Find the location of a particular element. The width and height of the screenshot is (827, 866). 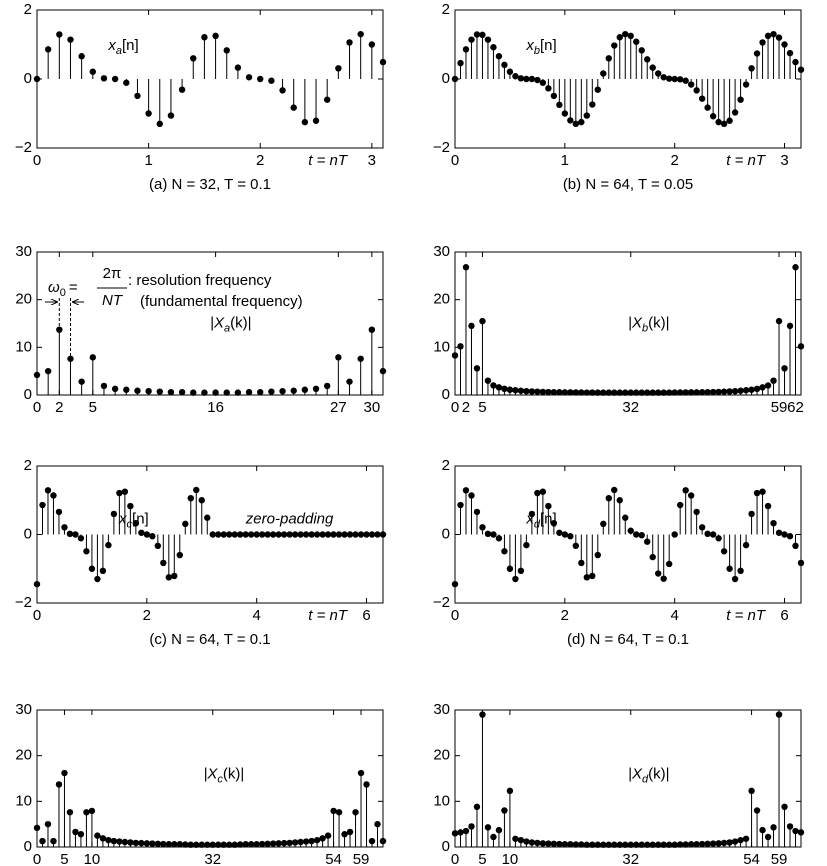

label-subscript: c is located at coordinates (130, 524).